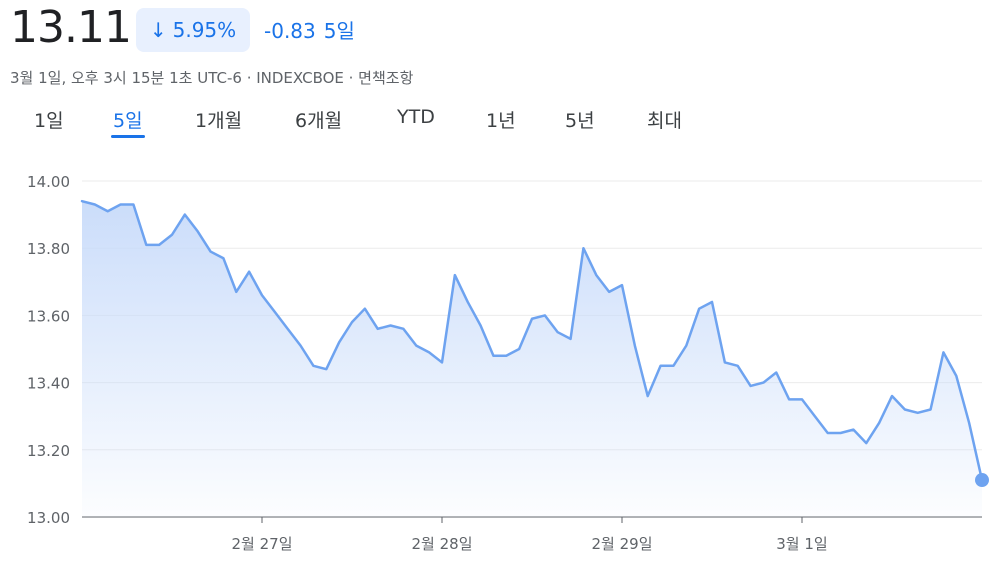 The height and width of the screenshot is (566, 995). I want to click on tab-1d: 1일, so click(49, 121).